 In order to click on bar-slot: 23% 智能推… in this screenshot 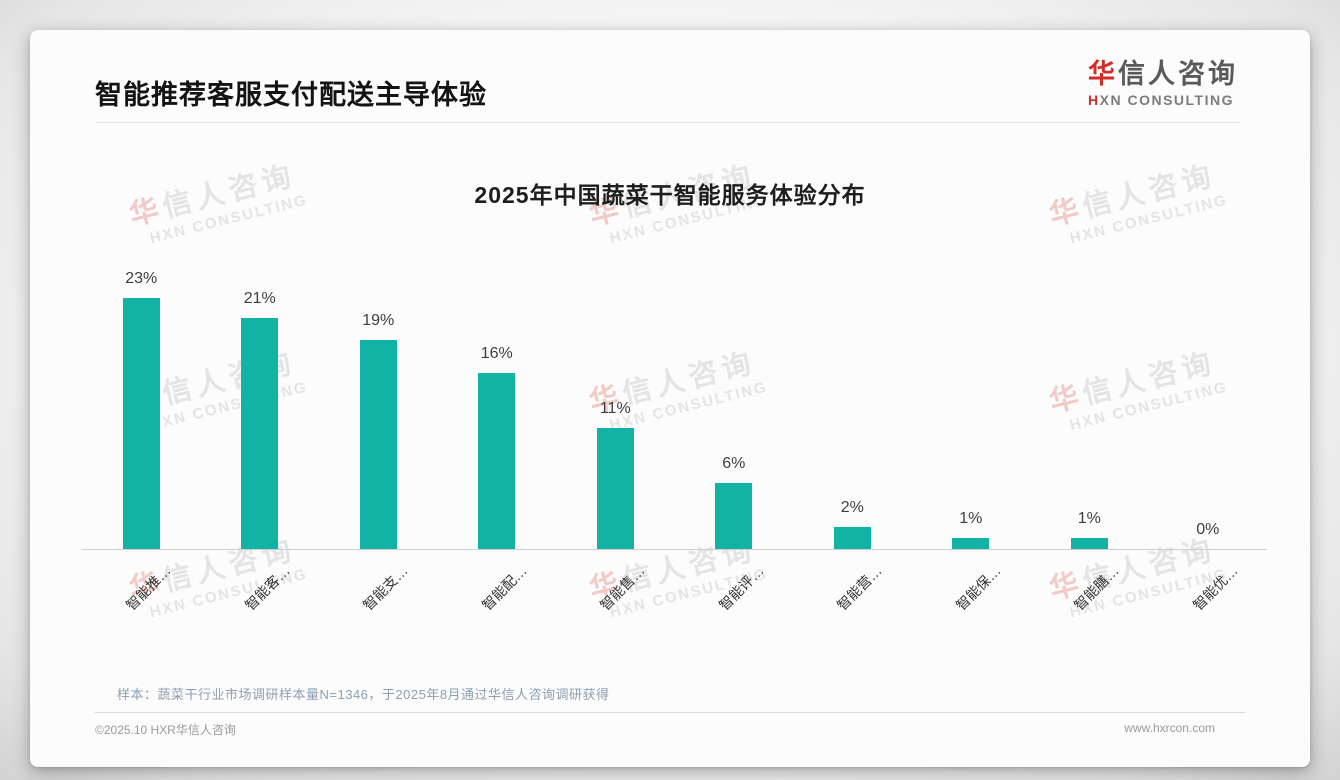, I will do `click(141, 441)`.